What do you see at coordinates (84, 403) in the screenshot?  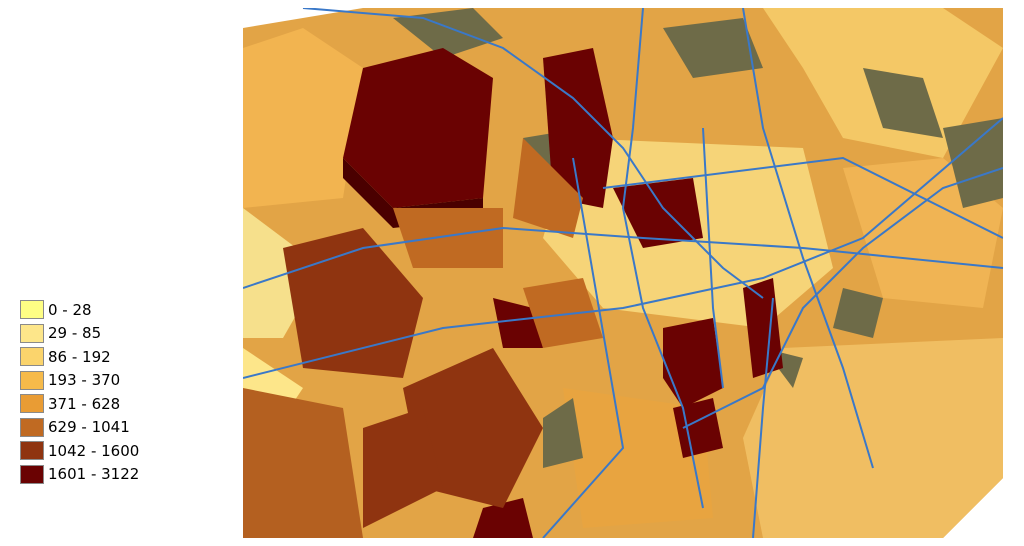 I see `legend-label: 371 - 628` at bounding box center [84, 403].